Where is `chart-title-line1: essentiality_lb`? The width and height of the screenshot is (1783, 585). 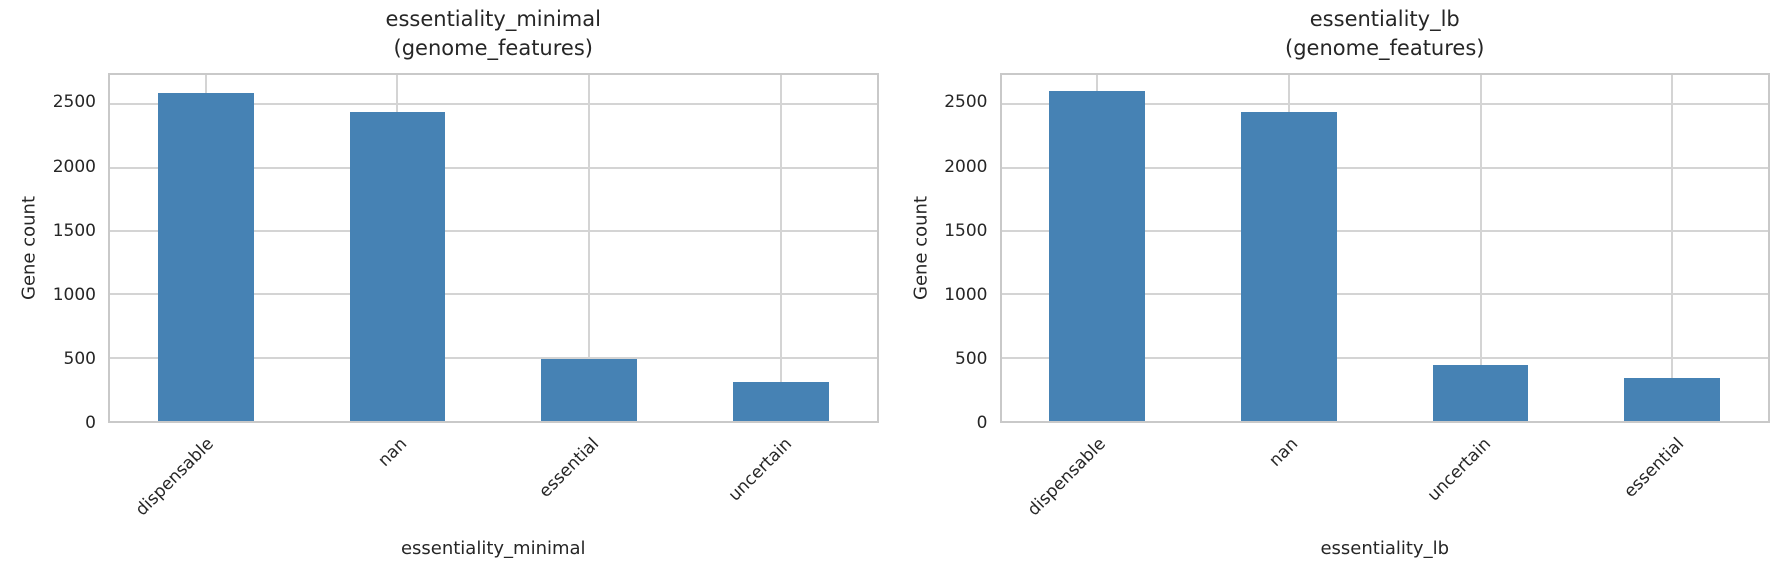 chart-title-line1: essentiality_lb is located at coordinates (1384, 19).